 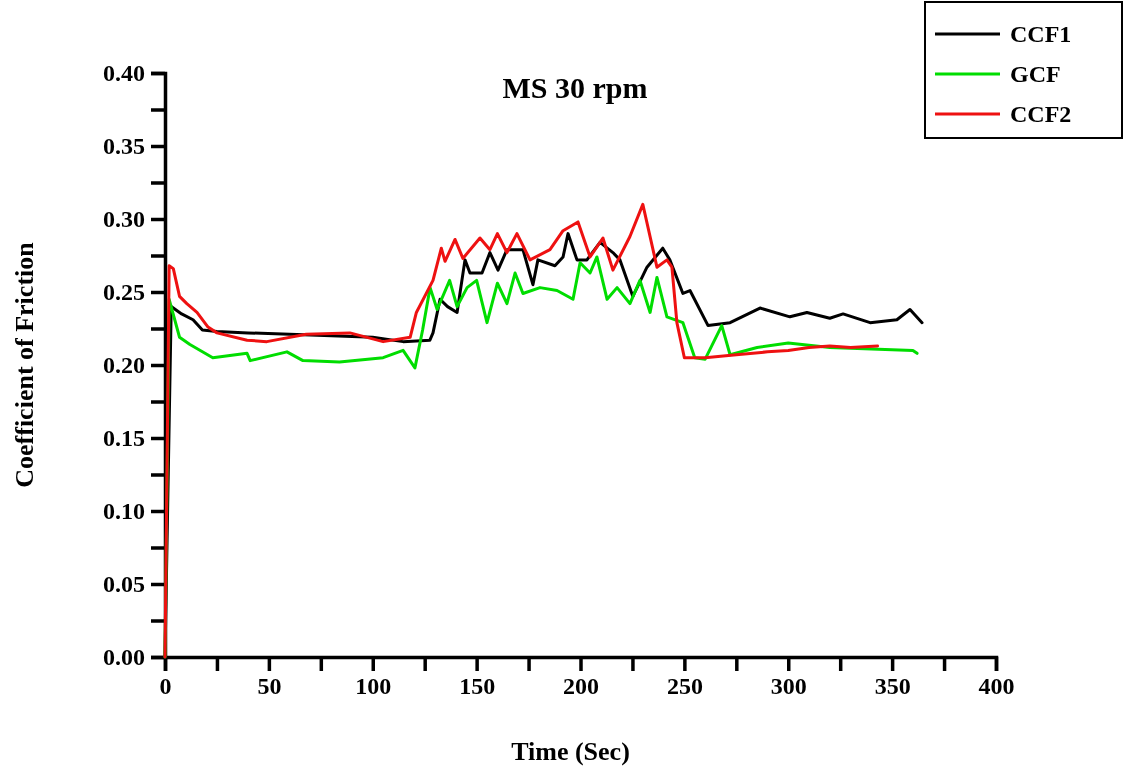 I want to click on y-tick-label: 0.25, so click(x=124, y=292).